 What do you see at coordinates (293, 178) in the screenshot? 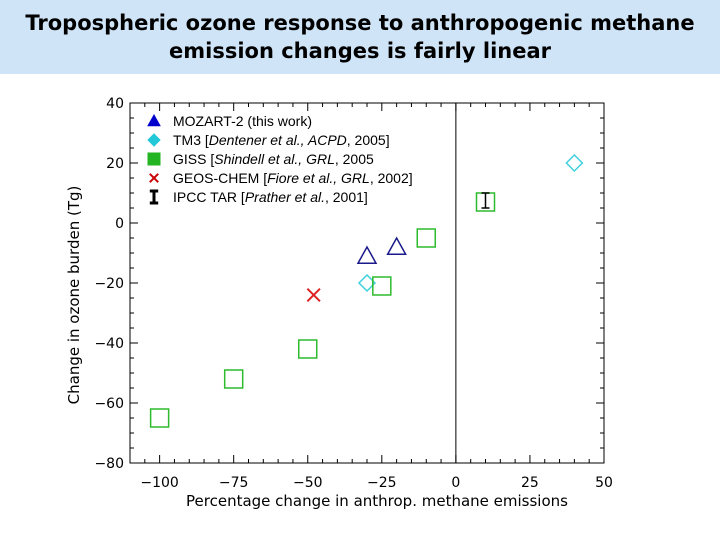
I see `legend-entry-label: GEOS-CHEM [Fiore et al., GRL, 2002]` at bounding box center [293, 178].